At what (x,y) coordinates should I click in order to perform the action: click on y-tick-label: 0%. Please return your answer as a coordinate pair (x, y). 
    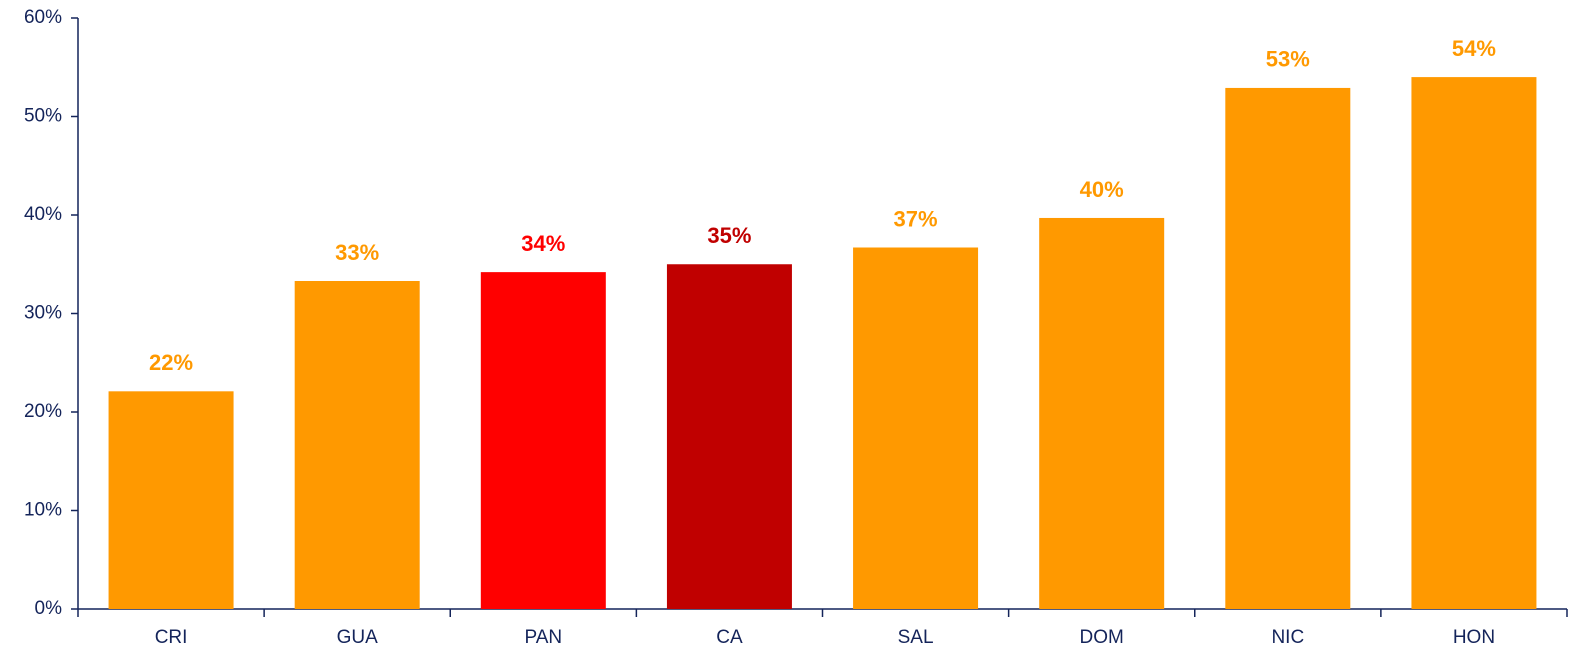
    Looking at the image, I should click on (49, 608).